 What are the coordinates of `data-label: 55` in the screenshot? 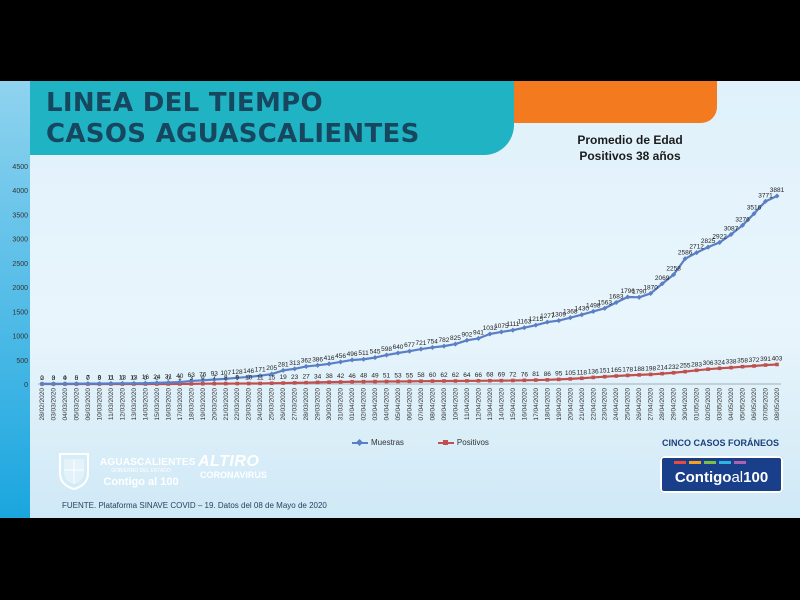 It's located at (410, 375).